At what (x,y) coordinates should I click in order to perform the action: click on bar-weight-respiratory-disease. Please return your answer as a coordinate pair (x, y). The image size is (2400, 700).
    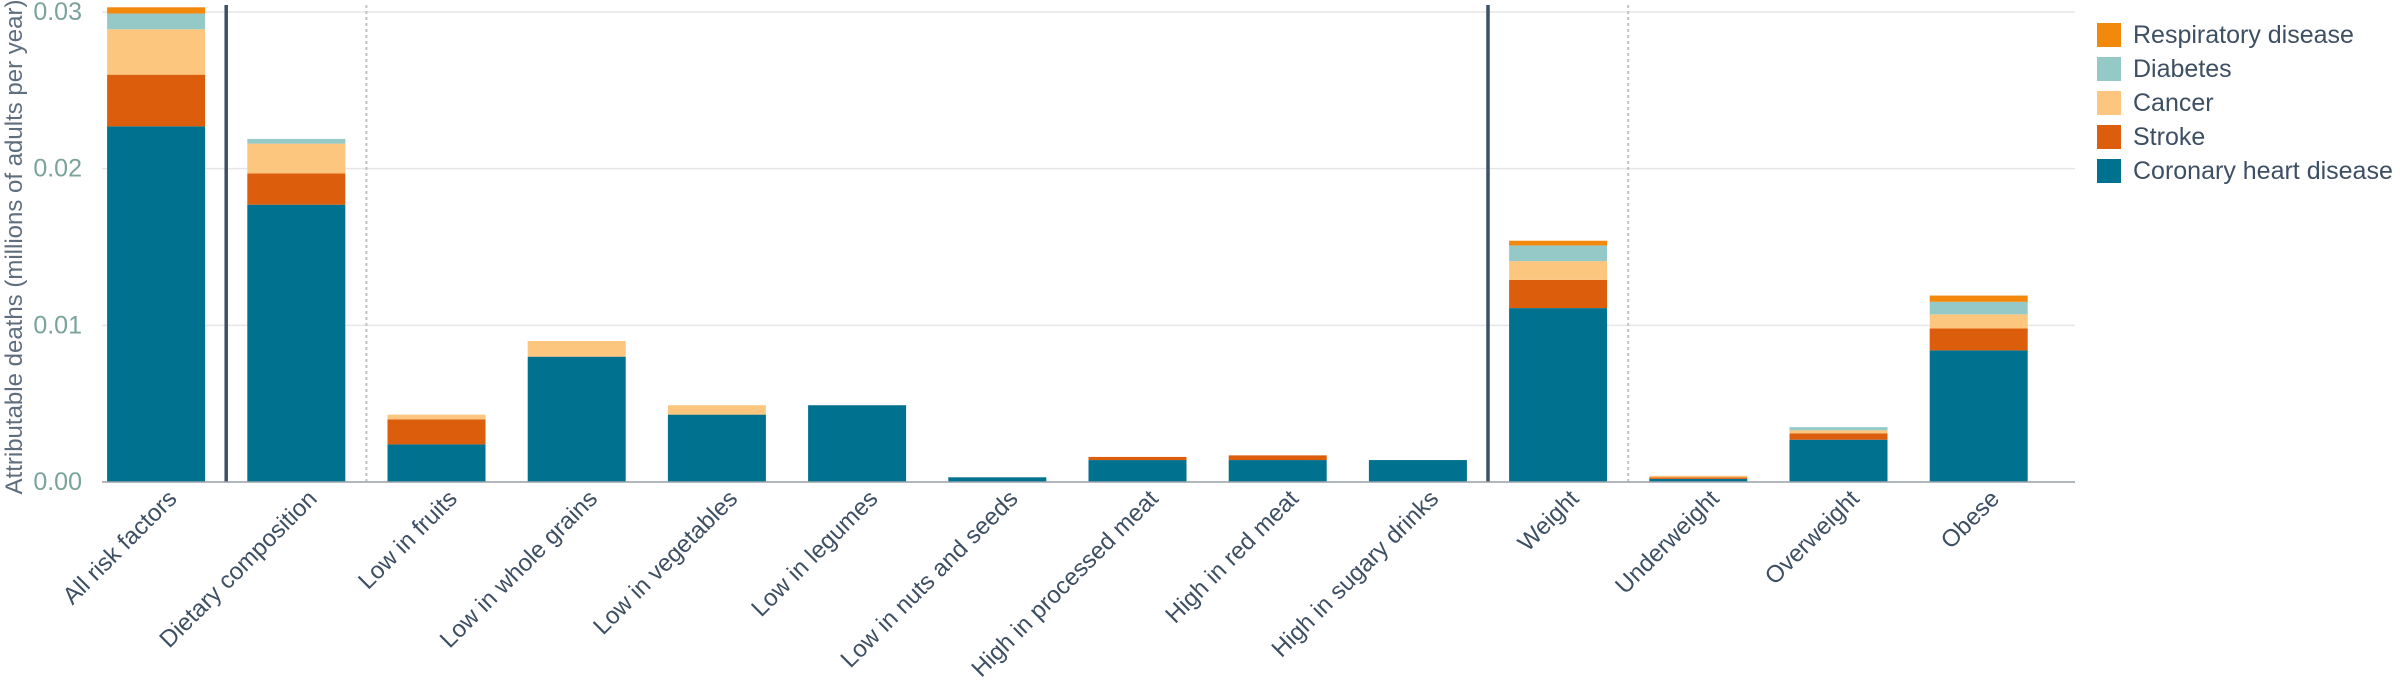
    Looking at the image, I should click on (1558, 243).